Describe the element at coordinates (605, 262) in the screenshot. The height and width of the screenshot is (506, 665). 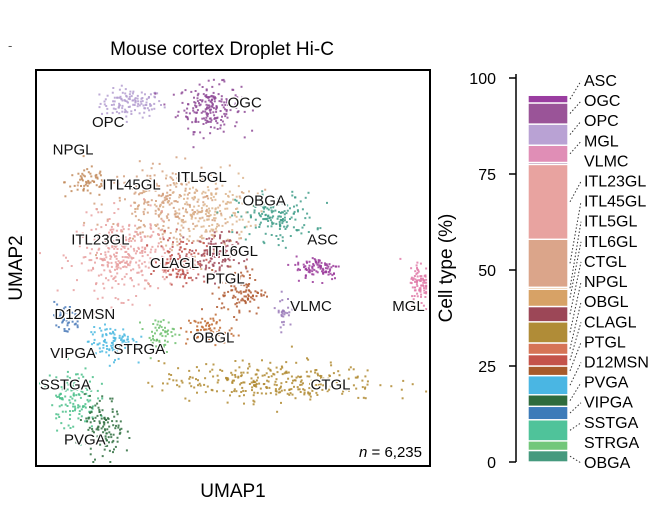
I see `legend-label-ctgl: CTGL` at that location.